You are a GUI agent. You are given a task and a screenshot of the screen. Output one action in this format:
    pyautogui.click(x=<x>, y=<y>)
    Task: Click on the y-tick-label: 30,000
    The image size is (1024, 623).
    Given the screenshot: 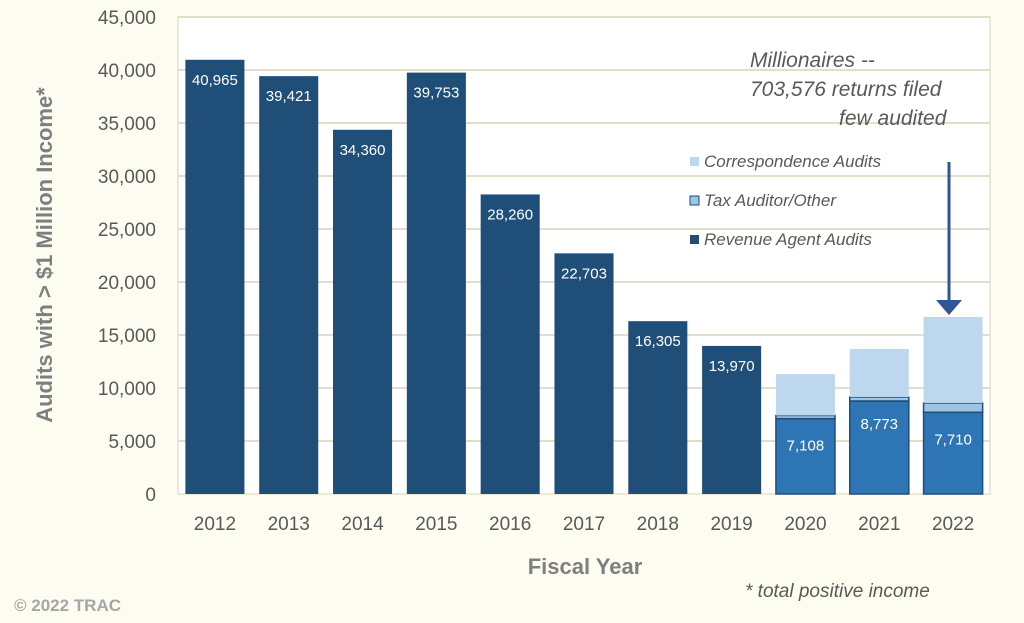 What is the action you would take?
    pyautogui.click(x=127, y=177)
    